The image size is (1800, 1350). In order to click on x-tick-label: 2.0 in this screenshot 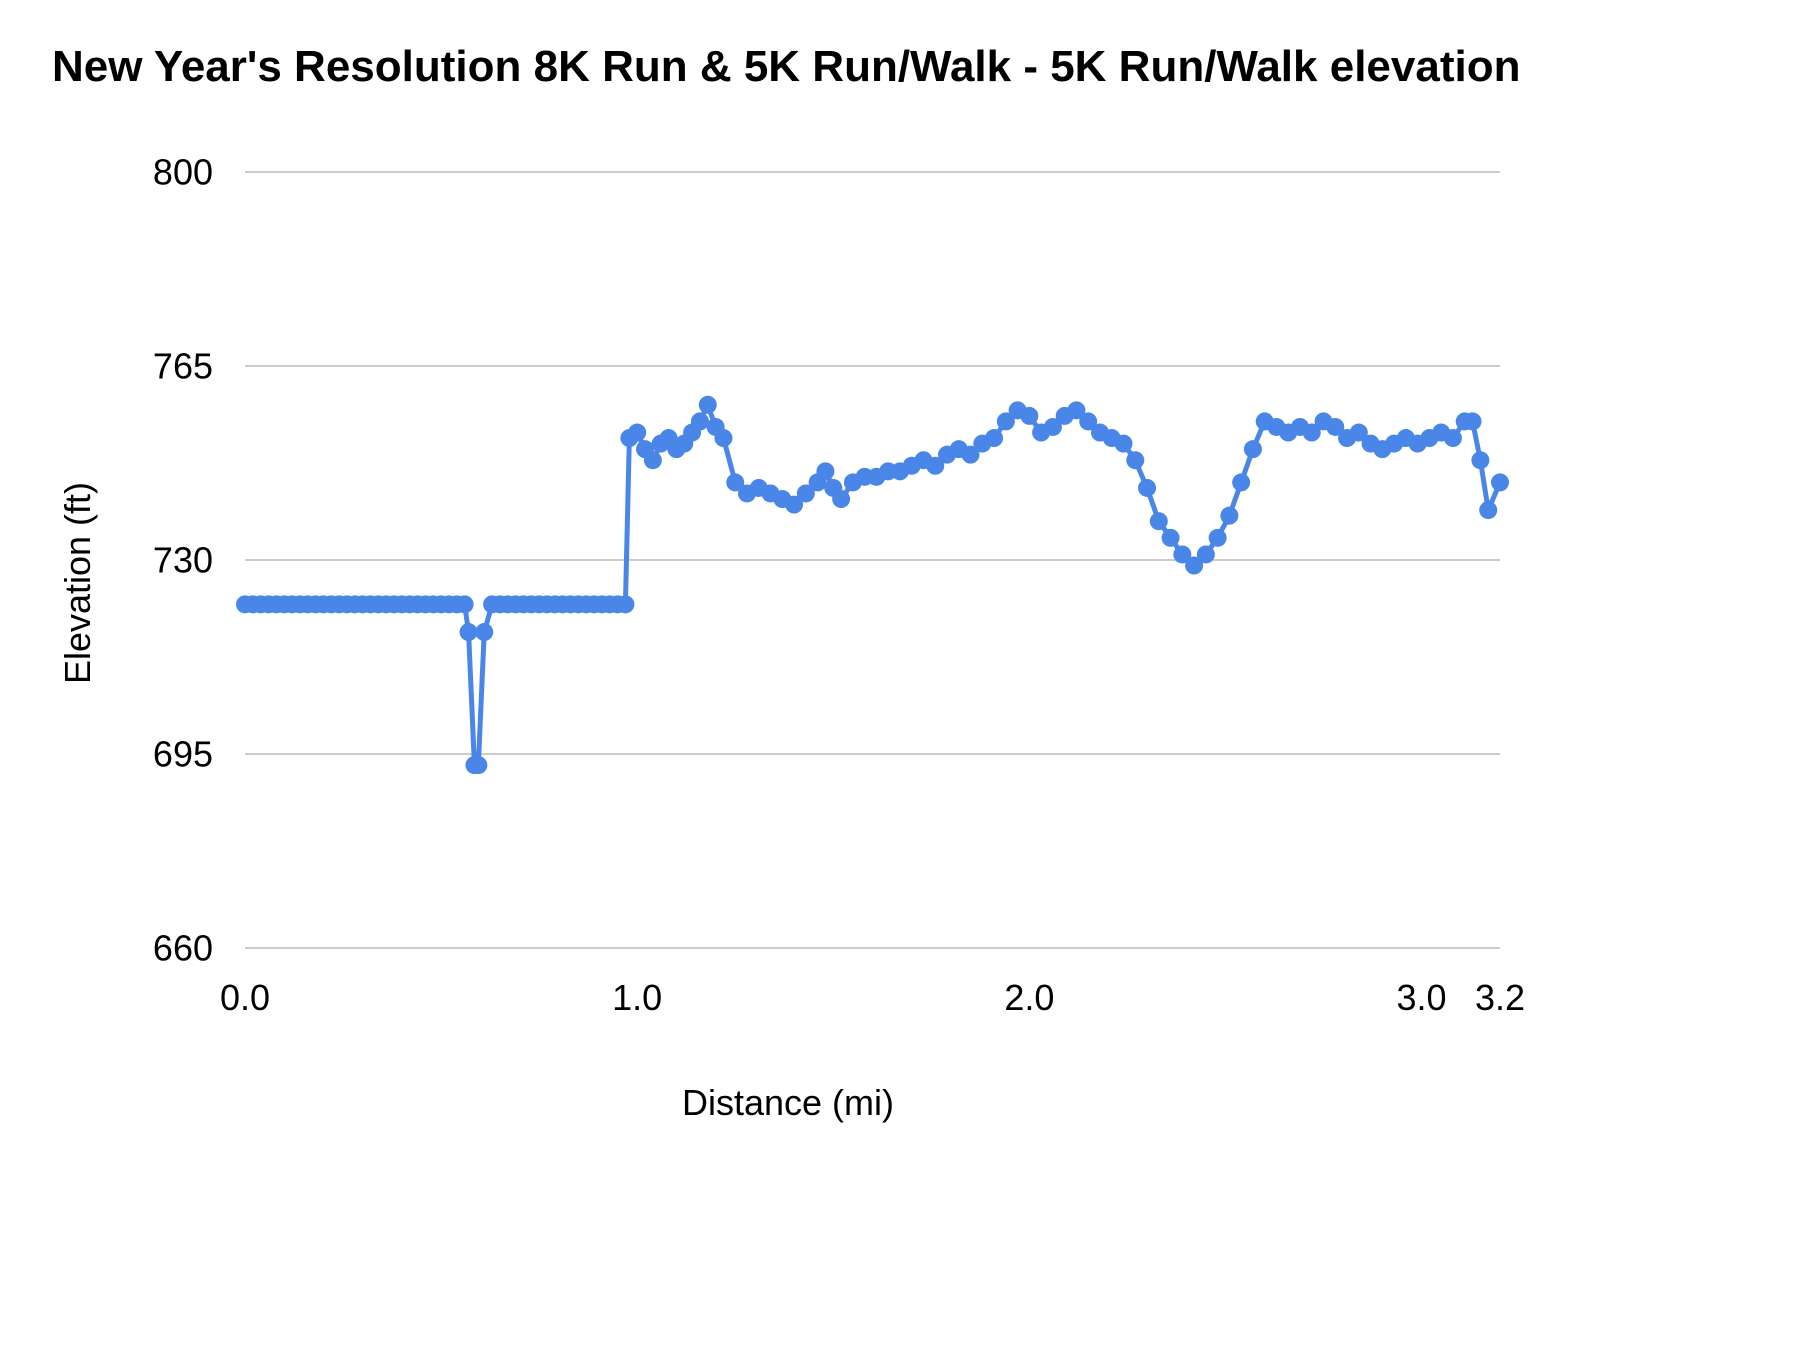, I will do `click(1029, 997)`.